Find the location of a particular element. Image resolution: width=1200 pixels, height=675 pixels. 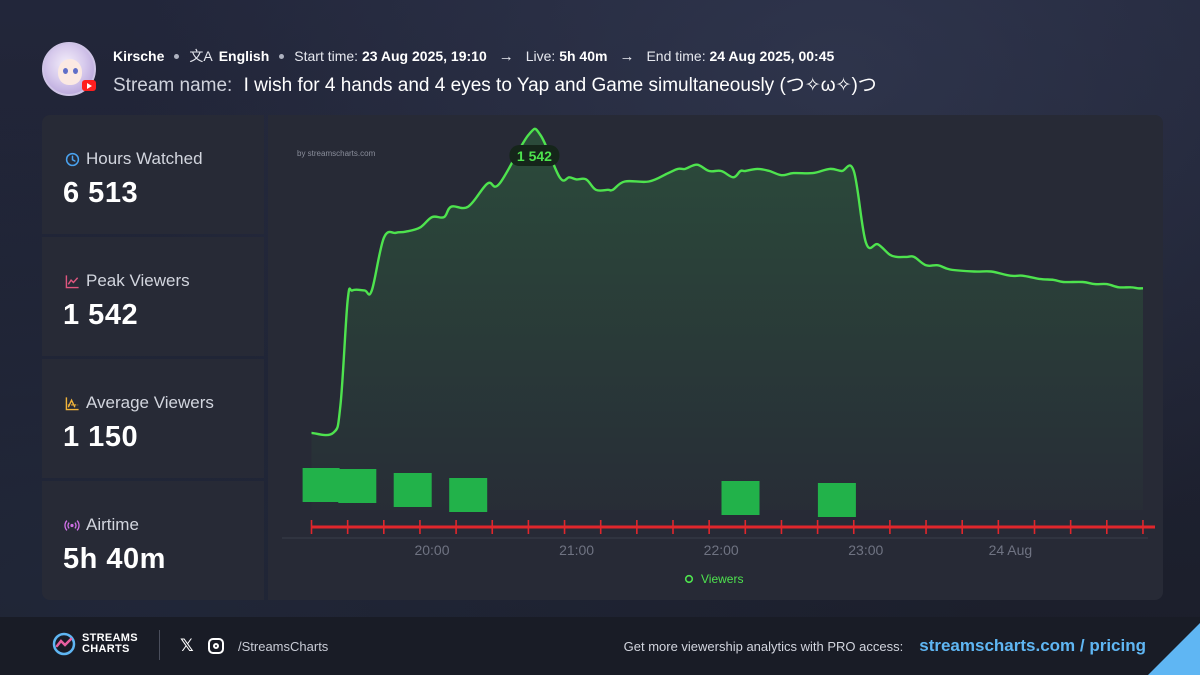

live-duration: 5h 40m is located at coordinates (583, 56).